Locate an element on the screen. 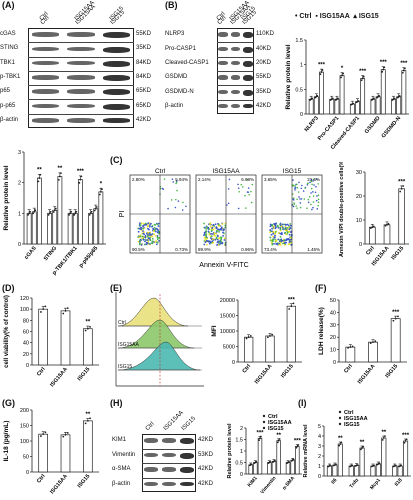  blot-row-label: p-p65 is located at coordinates (8, 105).